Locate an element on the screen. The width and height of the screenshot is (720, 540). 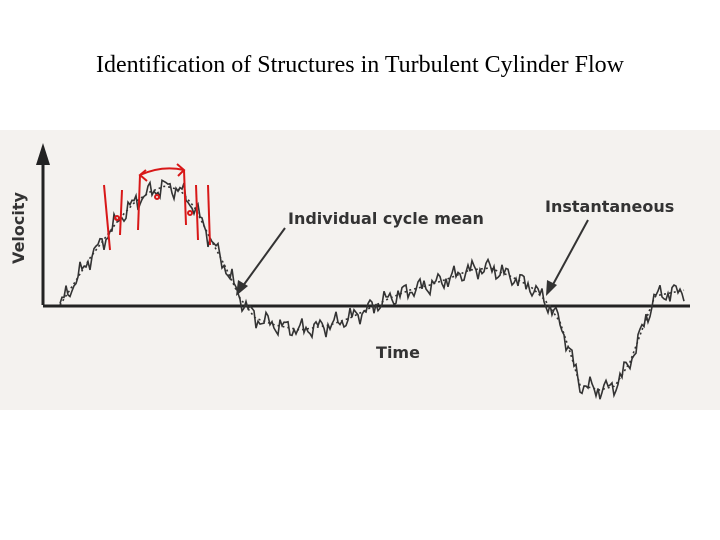
y-axis-label: Velocity is located at coordinates (18, 227).